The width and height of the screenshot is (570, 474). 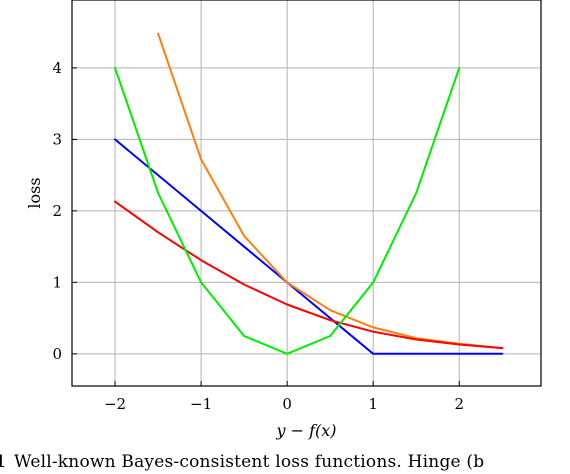 What do you see at coordinates (57, 211) in the screenshot?
I see `y-tick-label: 2` at bounding box center [57, 211].